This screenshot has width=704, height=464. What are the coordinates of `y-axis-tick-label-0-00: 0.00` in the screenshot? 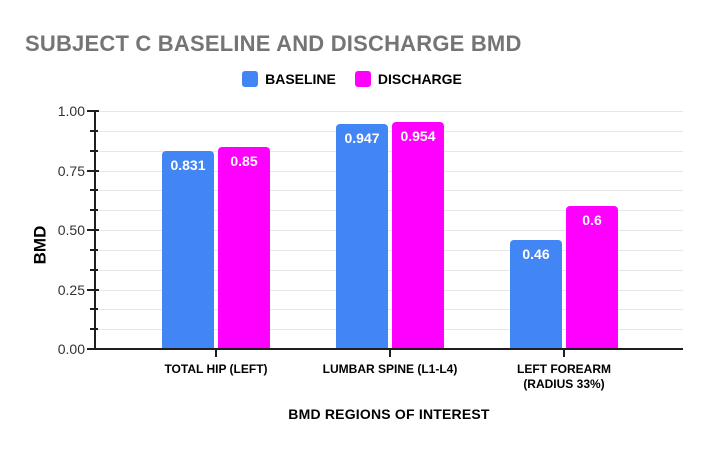 It's located at (71, 349).